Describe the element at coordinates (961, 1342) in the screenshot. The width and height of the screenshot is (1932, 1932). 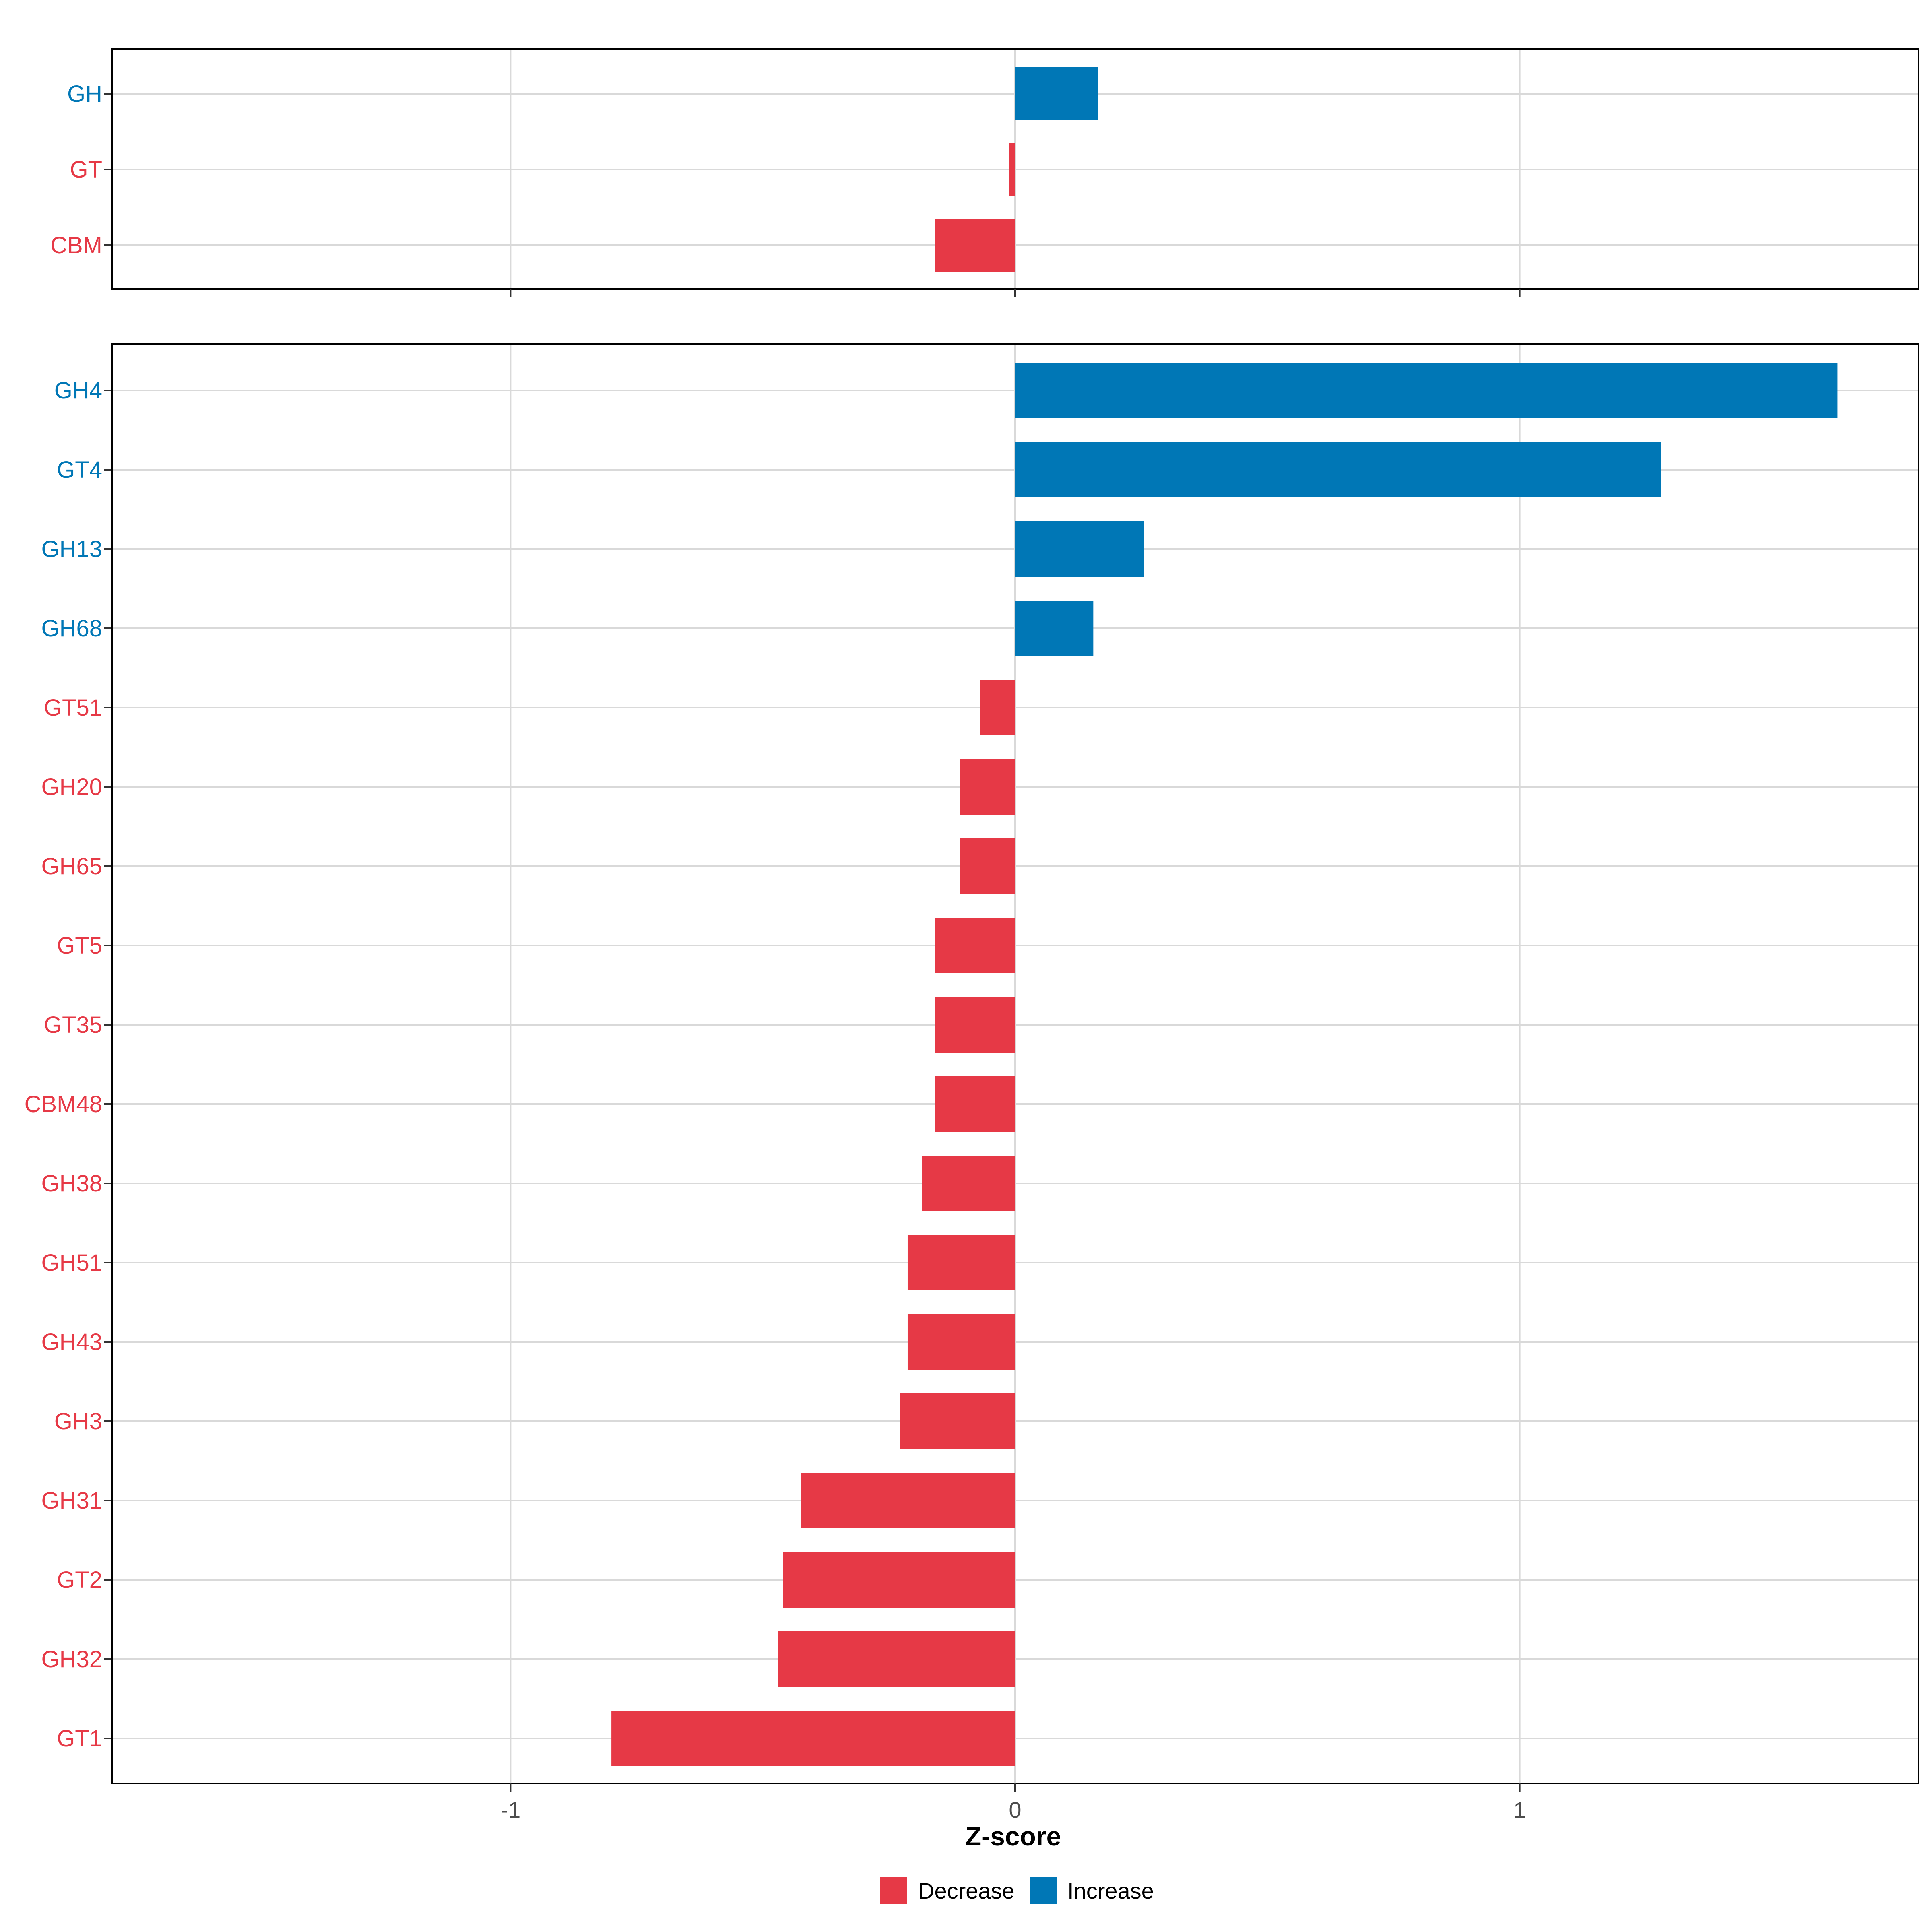
I see `bar-GH43` at that location.